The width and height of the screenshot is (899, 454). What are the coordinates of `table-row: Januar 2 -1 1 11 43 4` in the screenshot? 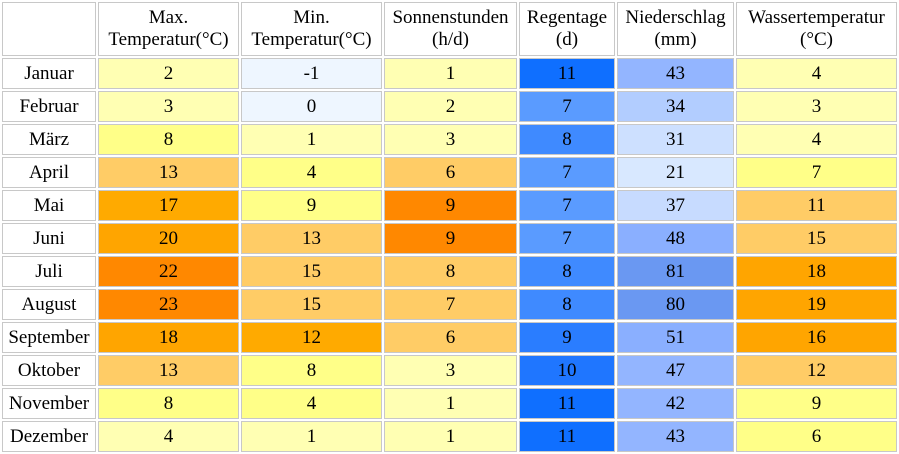 It's located at (449, 73).